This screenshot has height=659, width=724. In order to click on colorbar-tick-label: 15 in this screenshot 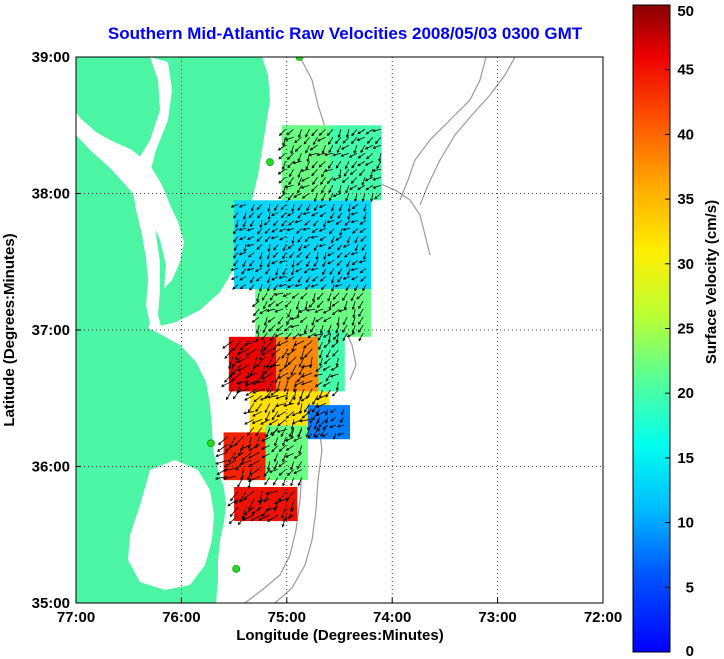, I will do `click(685, 458)`.